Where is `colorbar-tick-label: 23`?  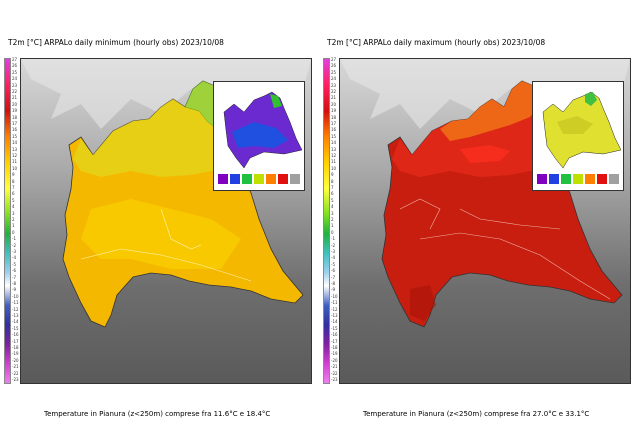 colorbar-tick-label: 23 is located at coordinates (15, 85).